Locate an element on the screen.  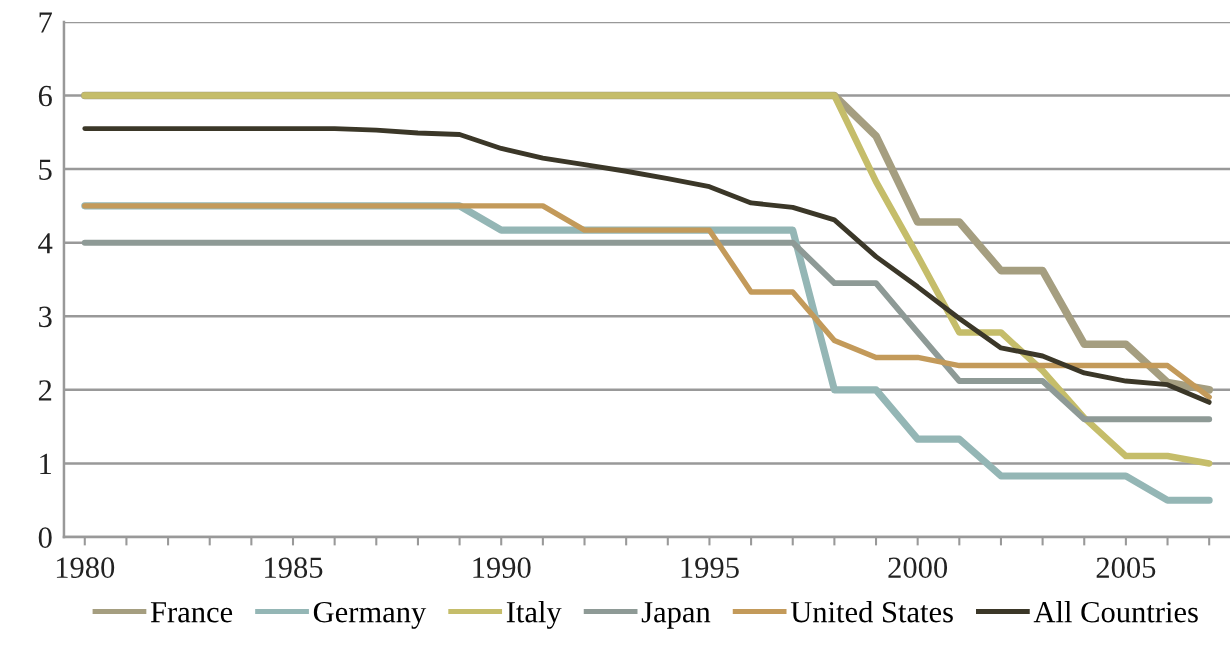
x-tick-label: 2005 is located at coordinates (1126, 567).